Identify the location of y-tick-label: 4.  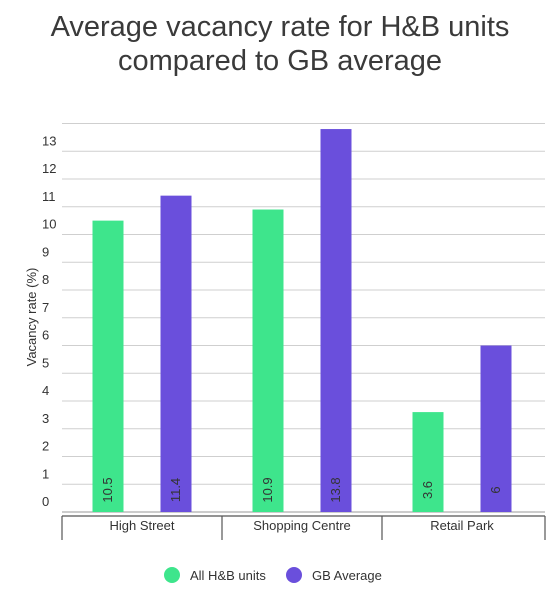
(45, 390).